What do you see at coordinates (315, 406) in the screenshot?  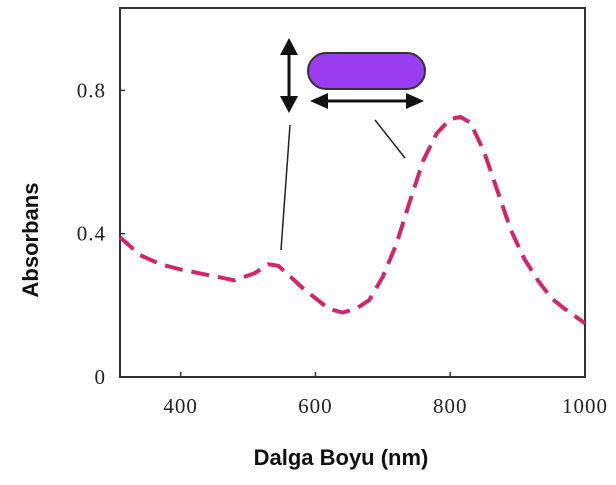 I see `x-tick-label: 600` at bounding box center [315, 406].